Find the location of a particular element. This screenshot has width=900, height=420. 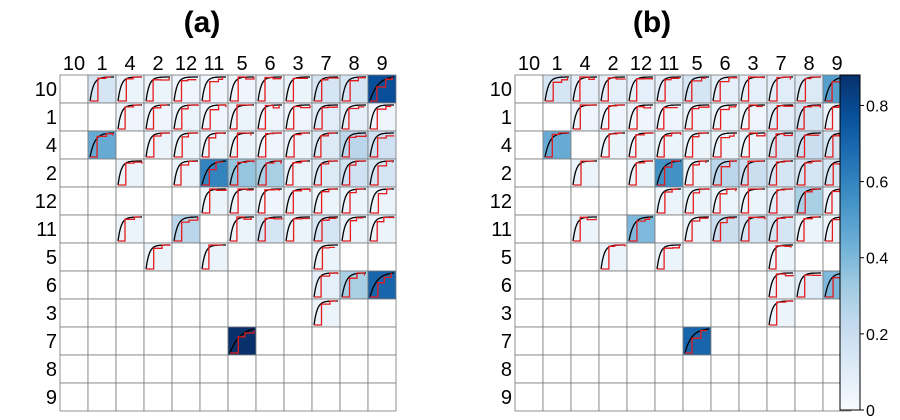

colorbar-ticks: 0 0.2 0.4 0.6 0.8 is located at coordinates (874, 259).